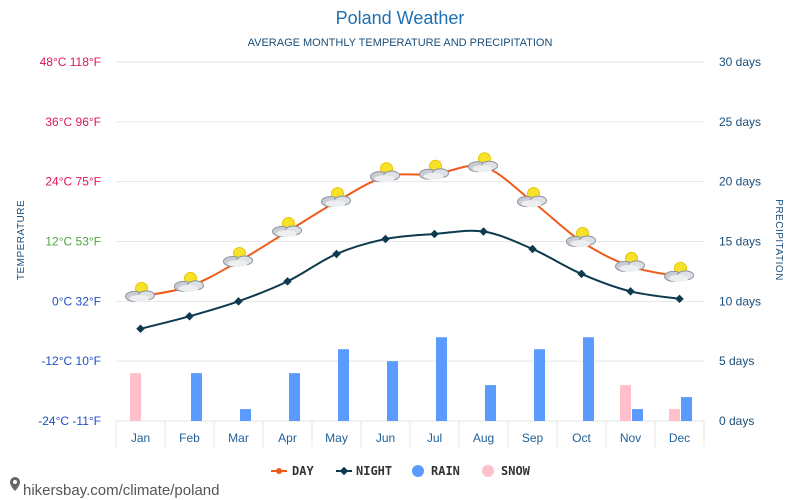 Image resolution: width=800 pixels, height=500 pixels. Describe the element at coordinates (418, 471) in the screenshot. I see `legend-rain-marker` at that location.